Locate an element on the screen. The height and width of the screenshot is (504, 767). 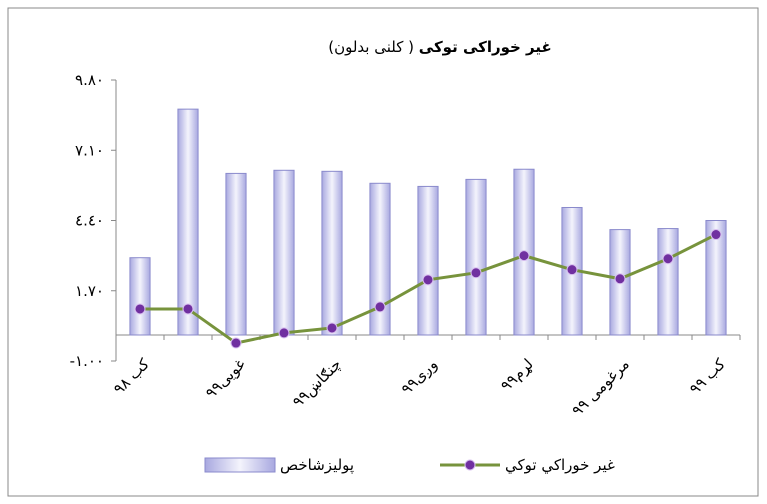
legend-label: پولیزشاخص is located at coordinates (317, 465).